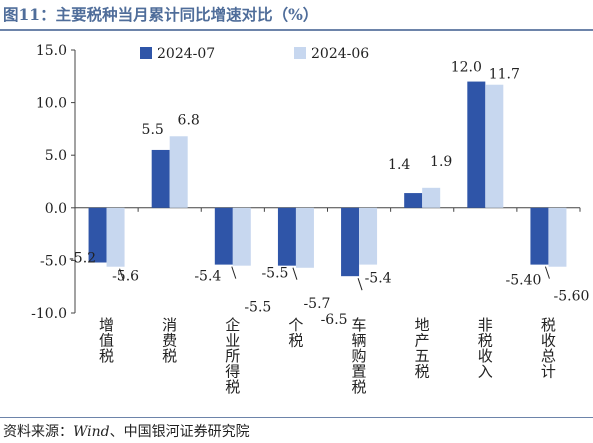 The image size is (593, 443). What do you see at coordinates (82, 259) in the screenshot?
I see `data-label: -5.2` at bounding box center [82, 259].